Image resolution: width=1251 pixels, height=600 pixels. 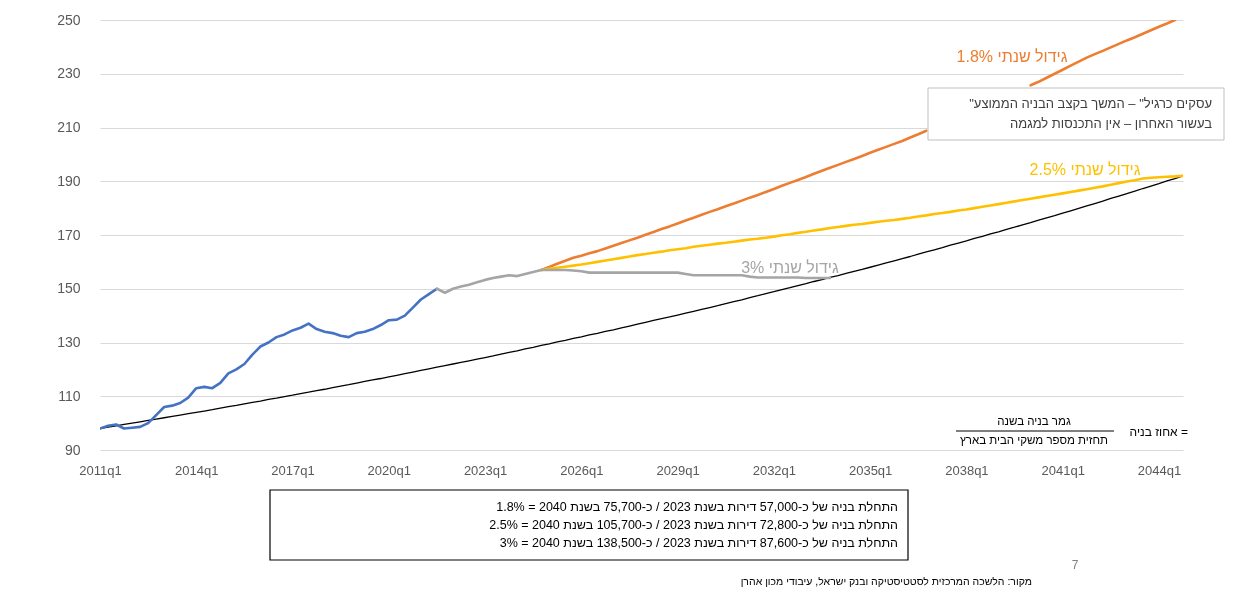 I want to click on series-label: 2.5% גידול שנתי, so click(x=1085, y=169).